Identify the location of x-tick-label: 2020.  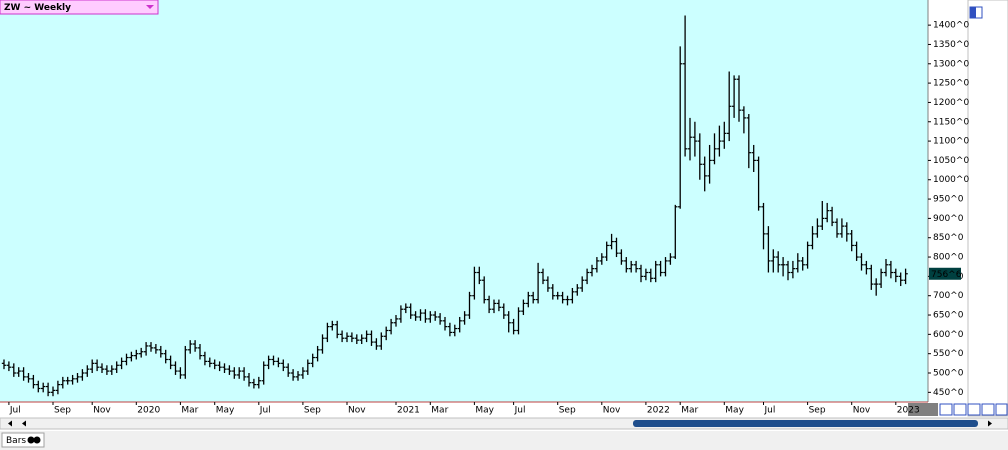
(148, 411).